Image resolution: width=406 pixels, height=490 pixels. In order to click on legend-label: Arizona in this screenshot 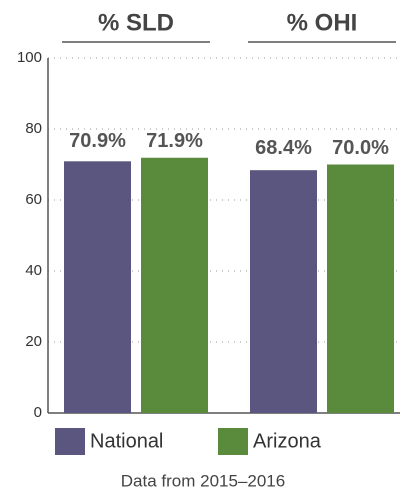, I will do `click(287, 441)`.